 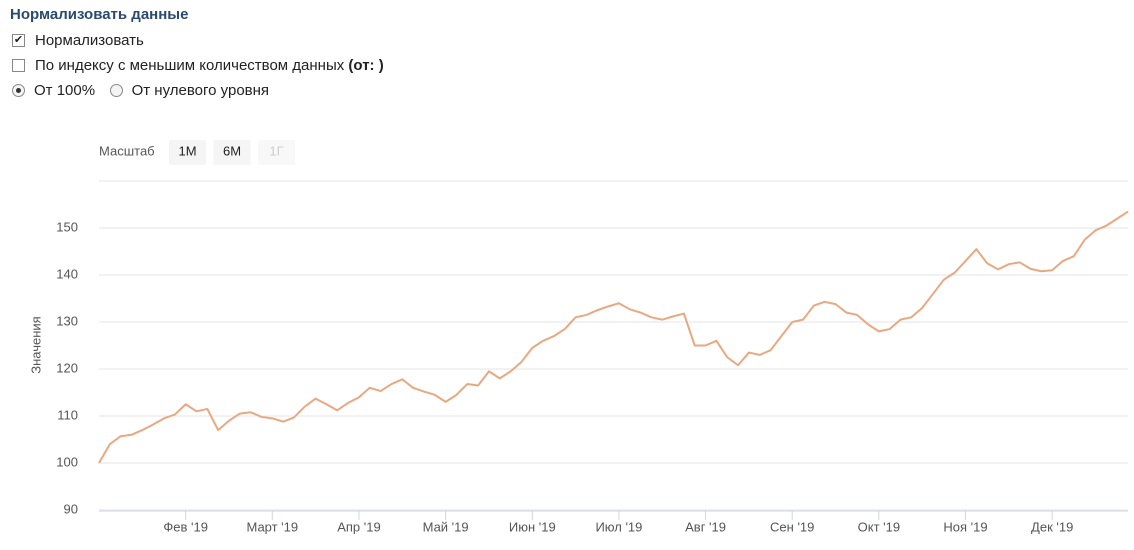 I want to click on settings-title: Нормализовать данные, so click(x=99, y=14).